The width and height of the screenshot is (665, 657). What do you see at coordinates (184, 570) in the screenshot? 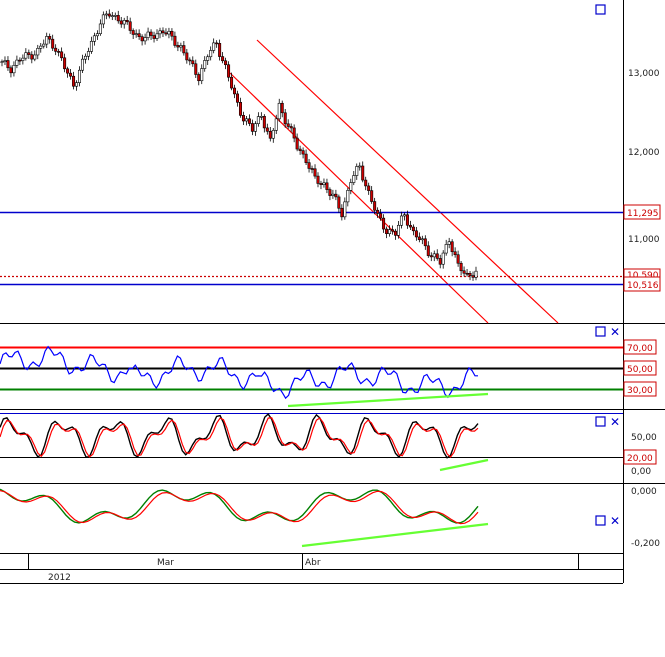
I see `date-axis: Mar Abr 2012` at bounding box center [184, 570].